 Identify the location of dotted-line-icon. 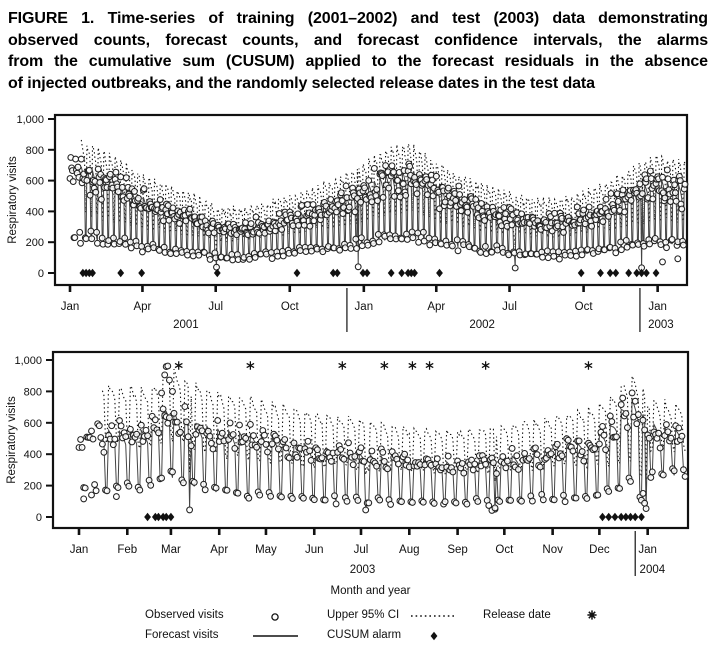
(433, 616).